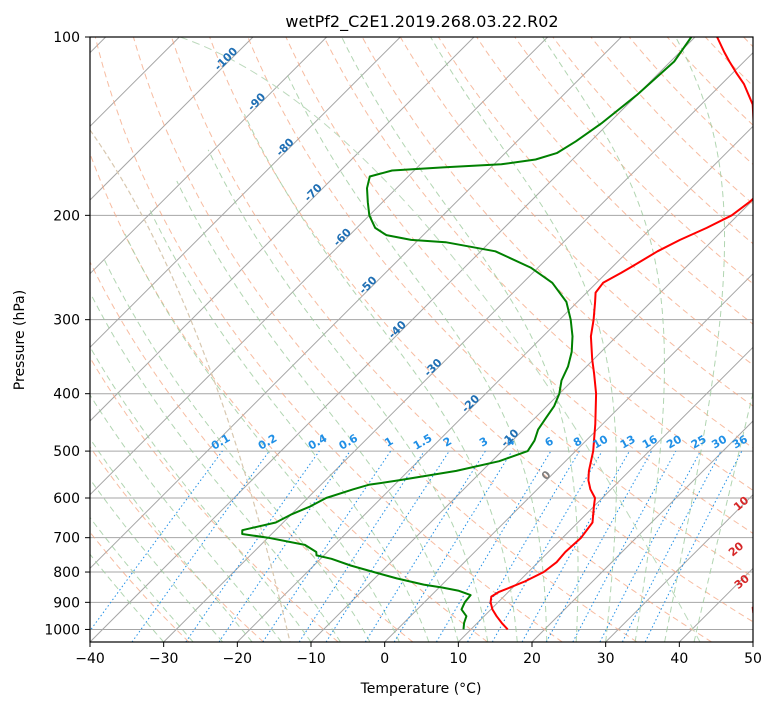 The image size is (775, 708). Describe the element at coordinates (66, 38) in the screenshot. I see `y-tick-label: 100` at that location.